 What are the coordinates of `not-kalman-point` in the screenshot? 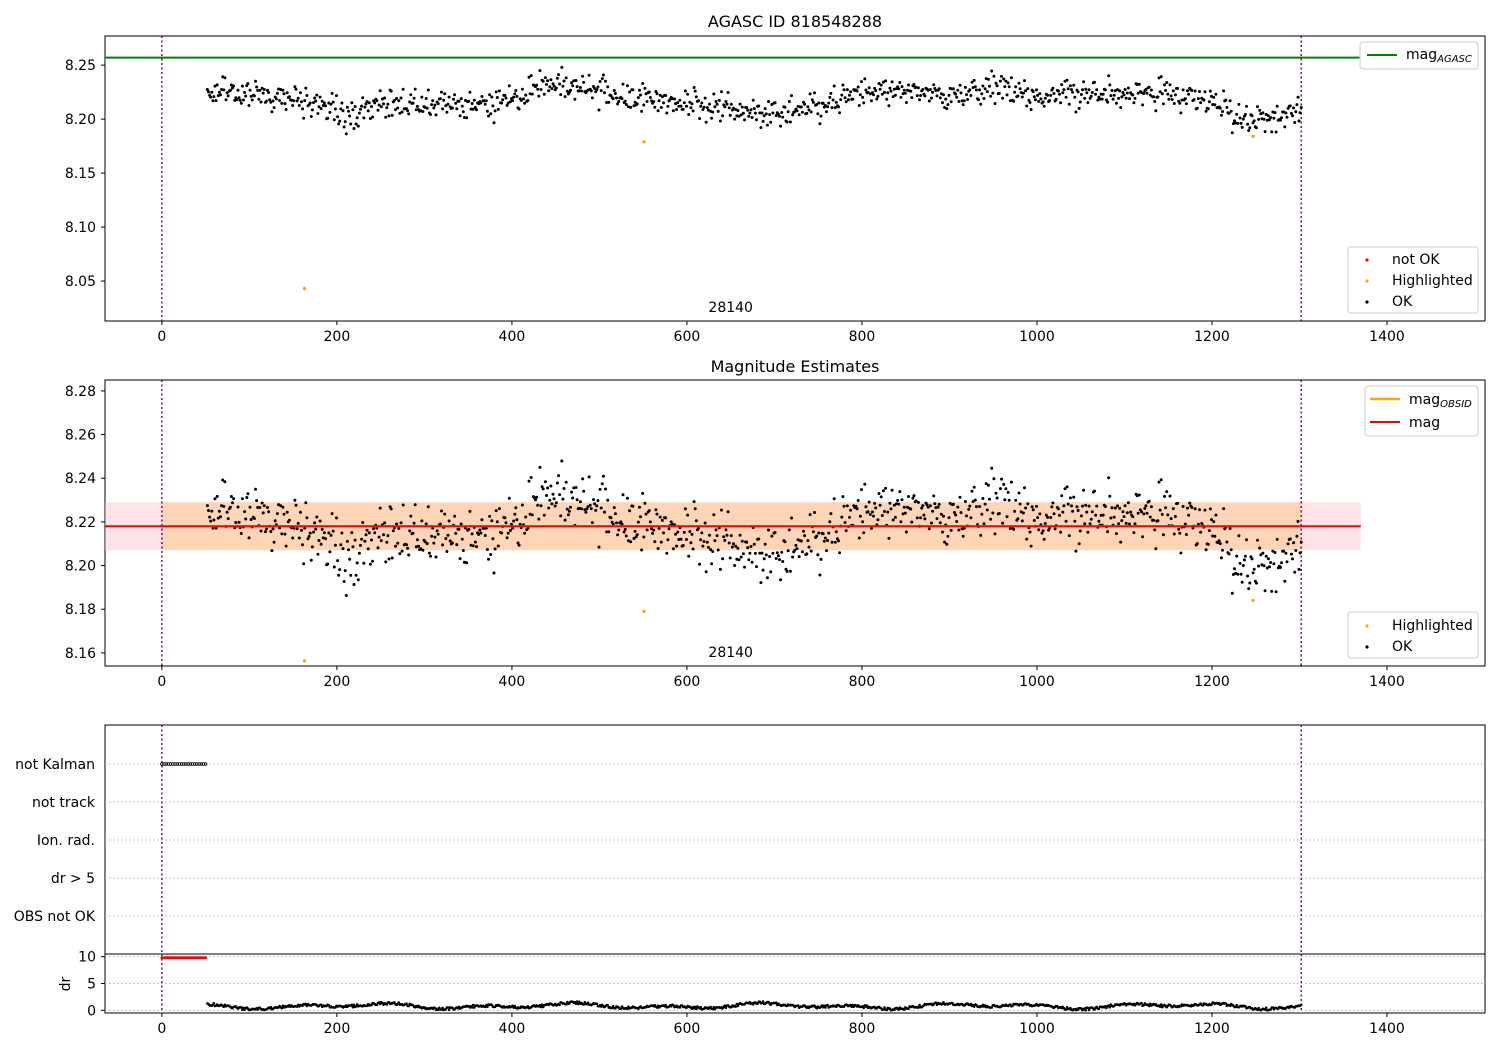 It's located at (181, 764).